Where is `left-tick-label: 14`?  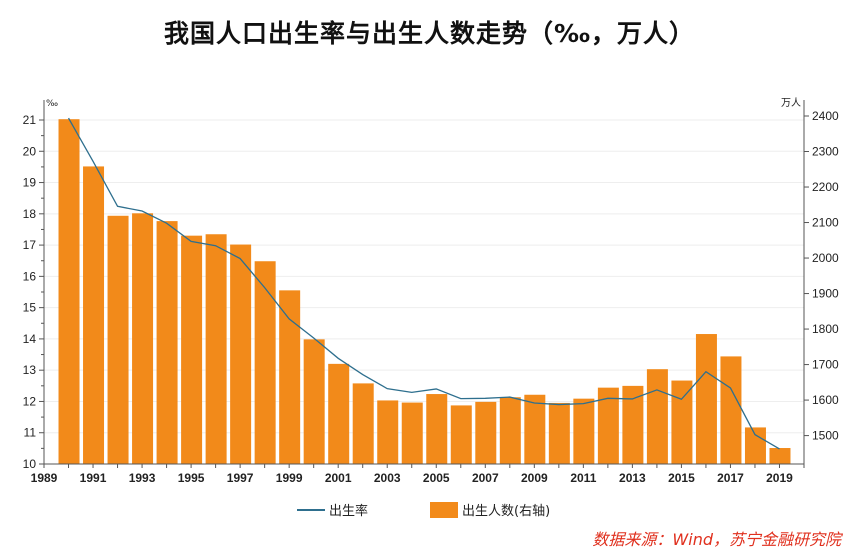
left-tick-label: 14 is located at coordinates (30, 339).